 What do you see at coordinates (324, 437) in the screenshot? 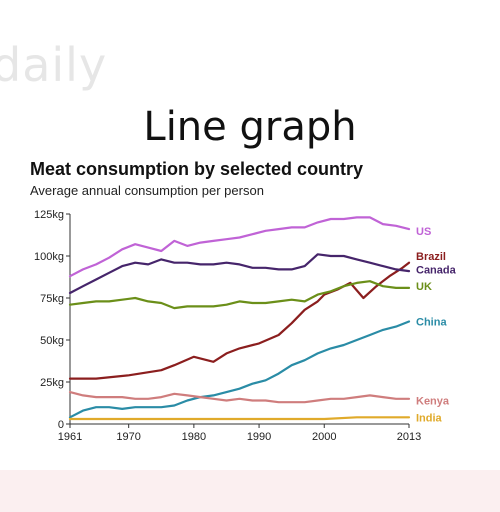
I see `x-tick-label: 2000` at bounding box center [324, 437].